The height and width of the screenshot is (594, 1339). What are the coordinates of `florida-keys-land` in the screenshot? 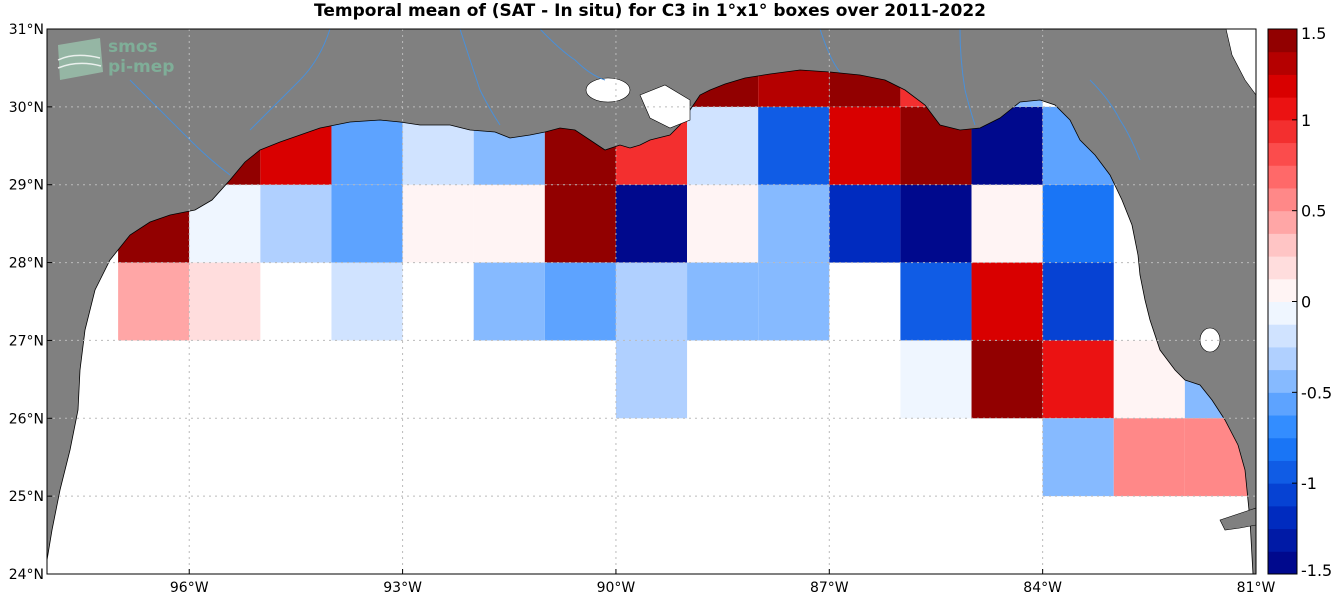 It's located at (1237, 519).